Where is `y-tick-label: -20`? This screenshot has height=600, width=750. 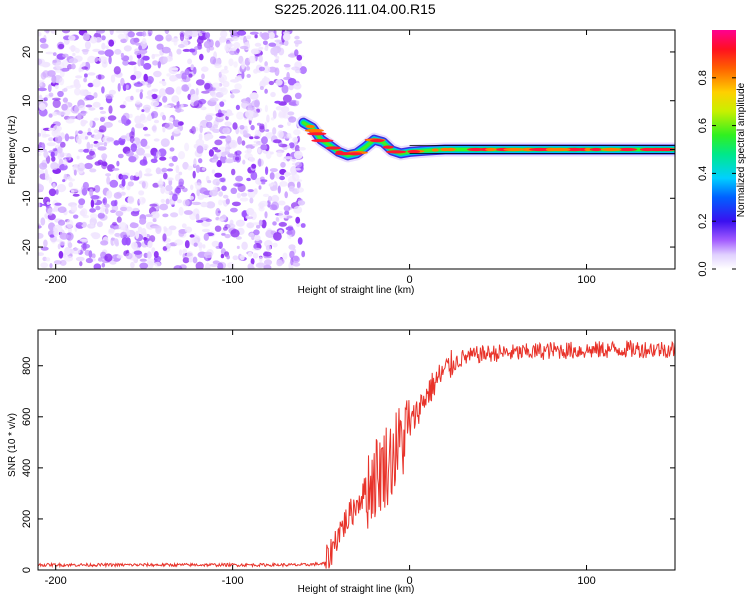
y-tick-label: -20 is located at coordinates (27, 247).